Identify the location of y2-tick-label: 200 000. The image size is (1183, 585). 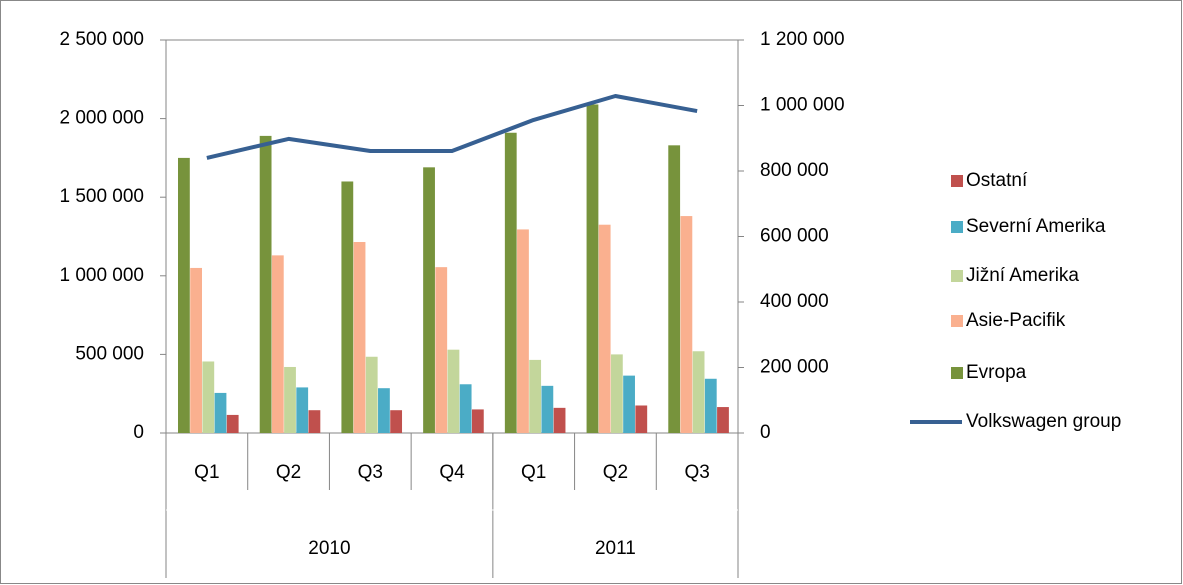
(794, 367).